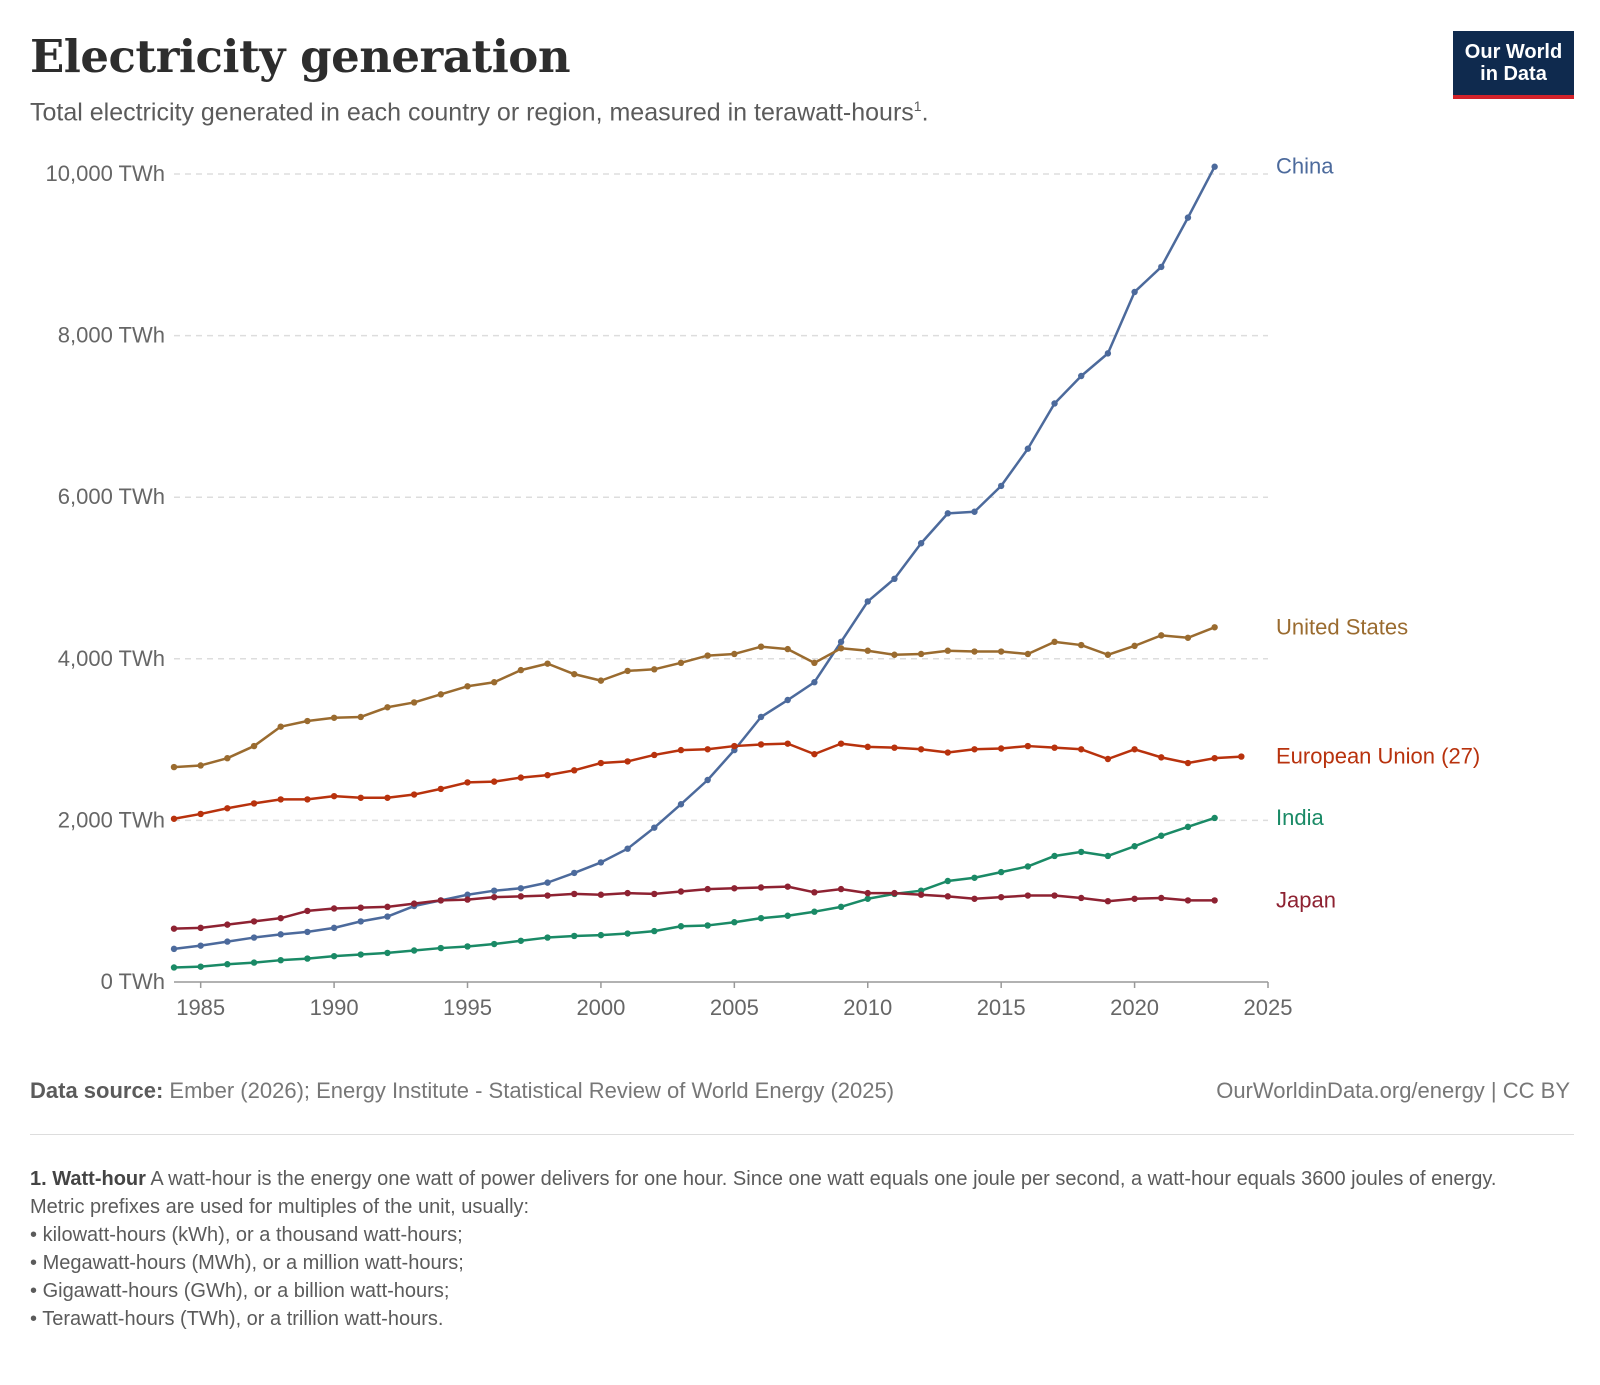 This screenshot has height=1385, width=1600. Describe the element at coordinates (917, 106) in the screenshot. I see `footnote-ref: 1` at that location.